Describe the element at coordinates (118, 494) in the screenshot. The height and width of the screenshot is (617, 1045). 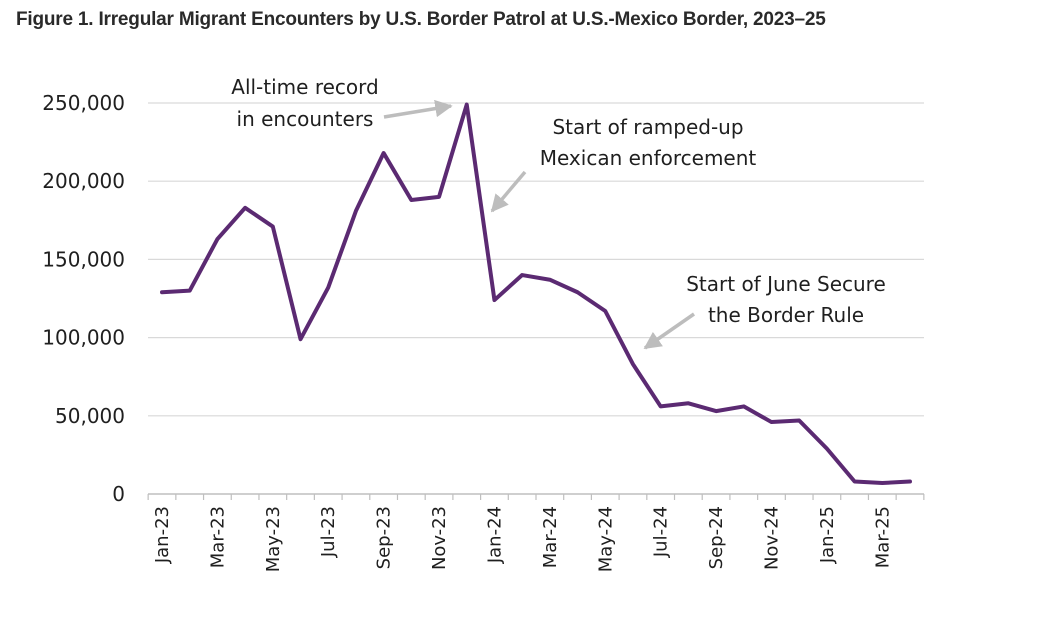
I see `y-tick-label: 0` at that location.